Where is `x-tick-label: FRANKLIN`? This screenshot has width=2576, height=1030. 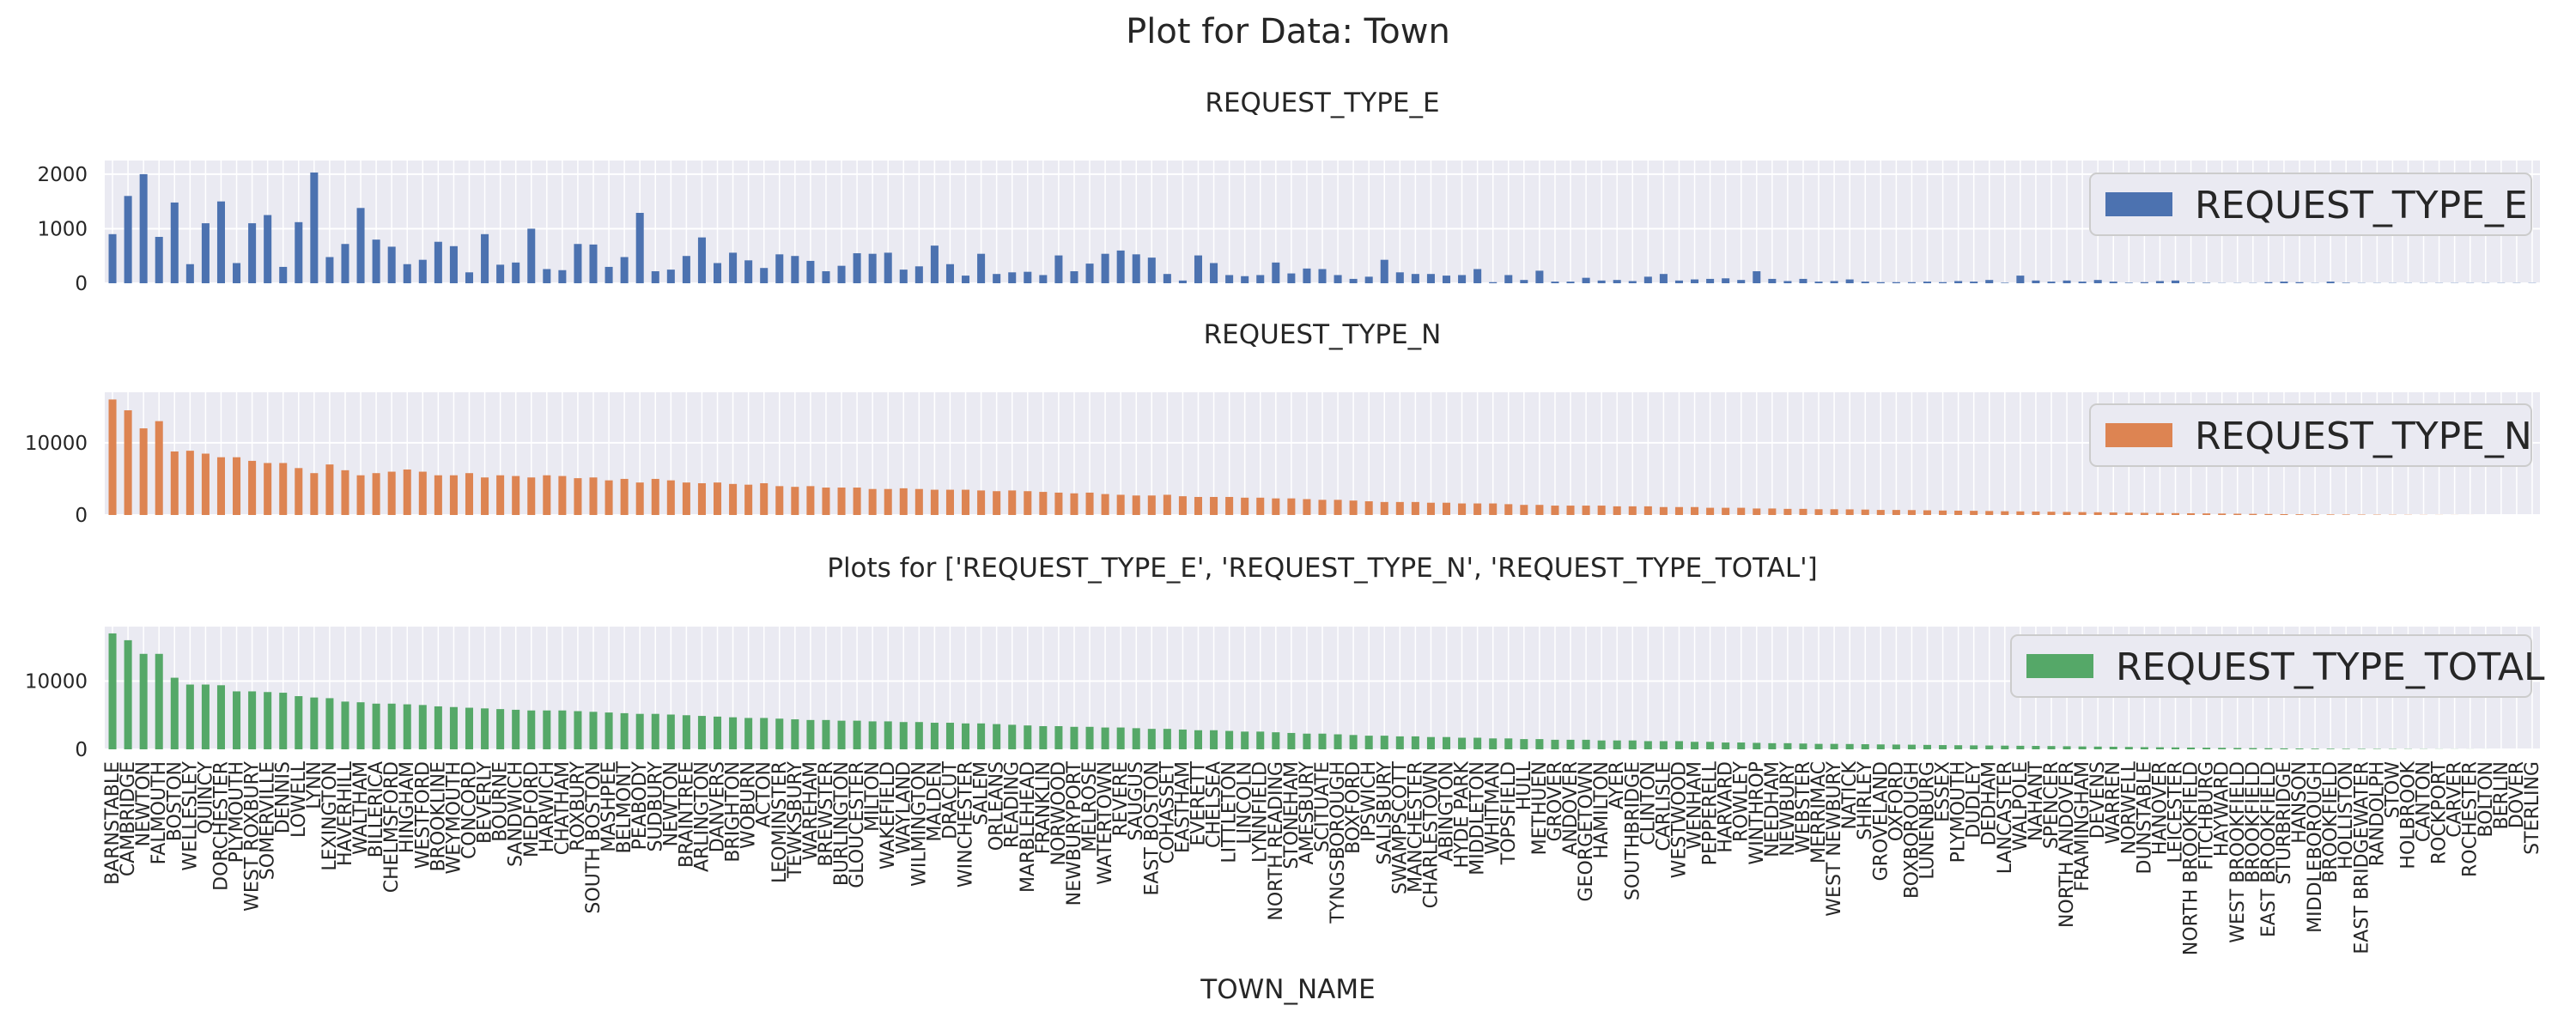
x-tick-label: FRANKLIN is located at coordinates (1043, 807).